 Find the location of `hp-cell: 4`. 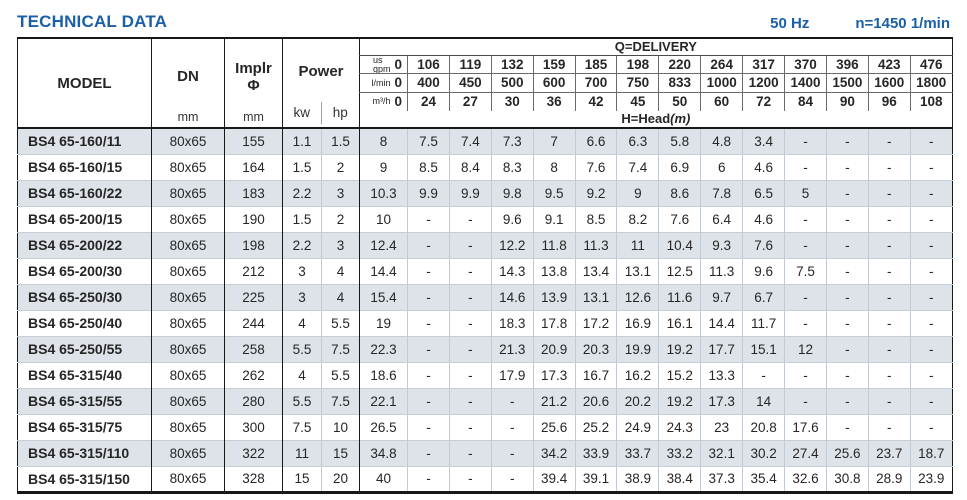

hp-cell: 4 is located at coordinates (340, 270).